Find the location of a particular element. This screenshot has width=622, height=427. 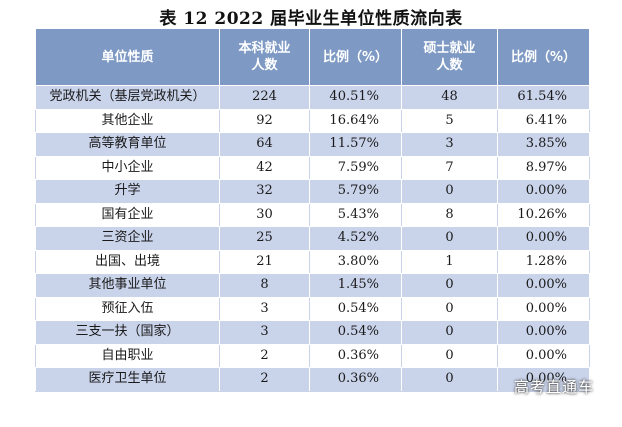

cell-bachelor-count: 64 is located at coordinates (264, 144).